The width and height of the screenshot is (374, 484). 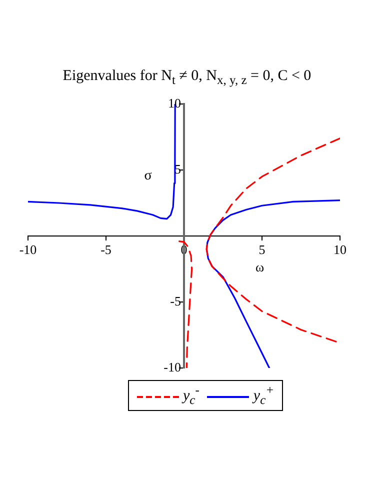 I want to click on y-tick-label: -10, so click(x=172, y=366).